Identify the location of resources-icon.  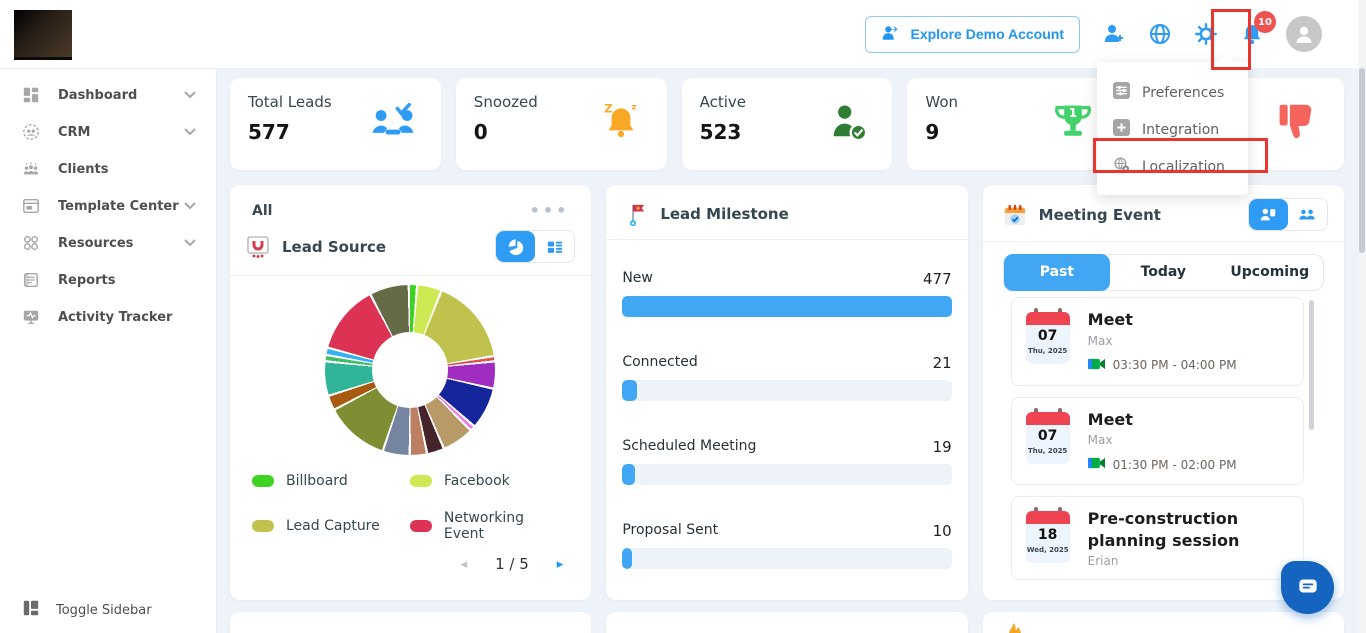
(32, 244).